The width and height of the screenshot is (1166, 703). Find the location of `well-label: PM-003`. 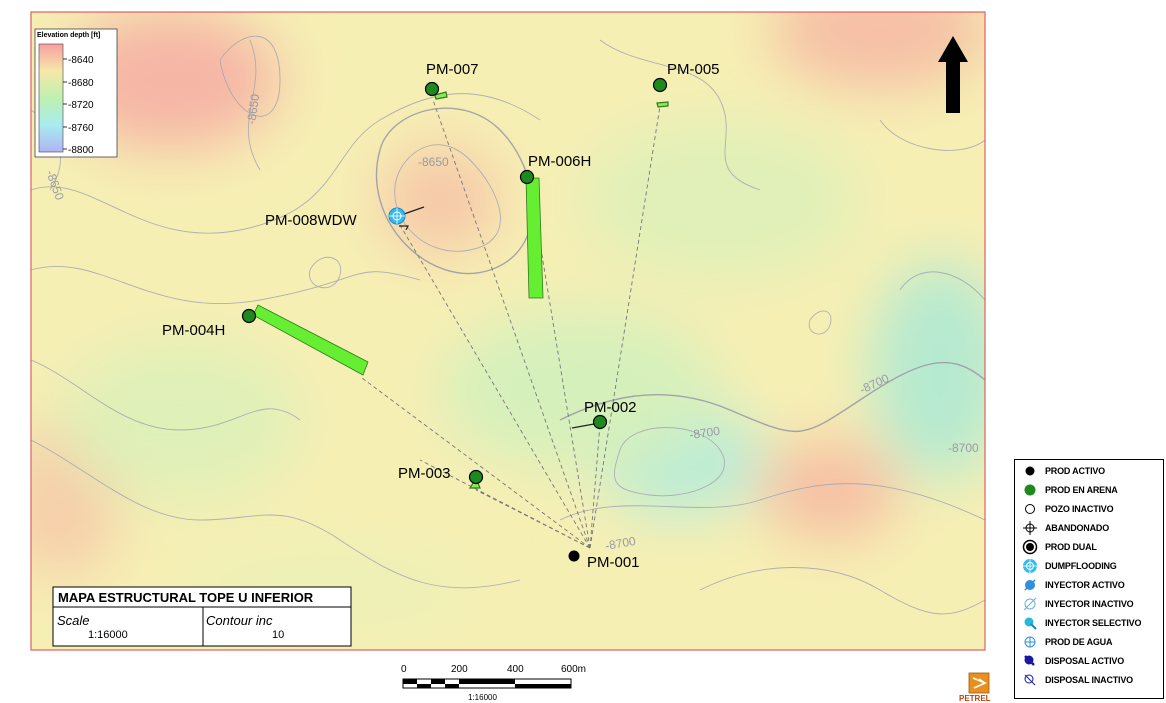

well-label: PM-003 is located at coordinates (424, 473).